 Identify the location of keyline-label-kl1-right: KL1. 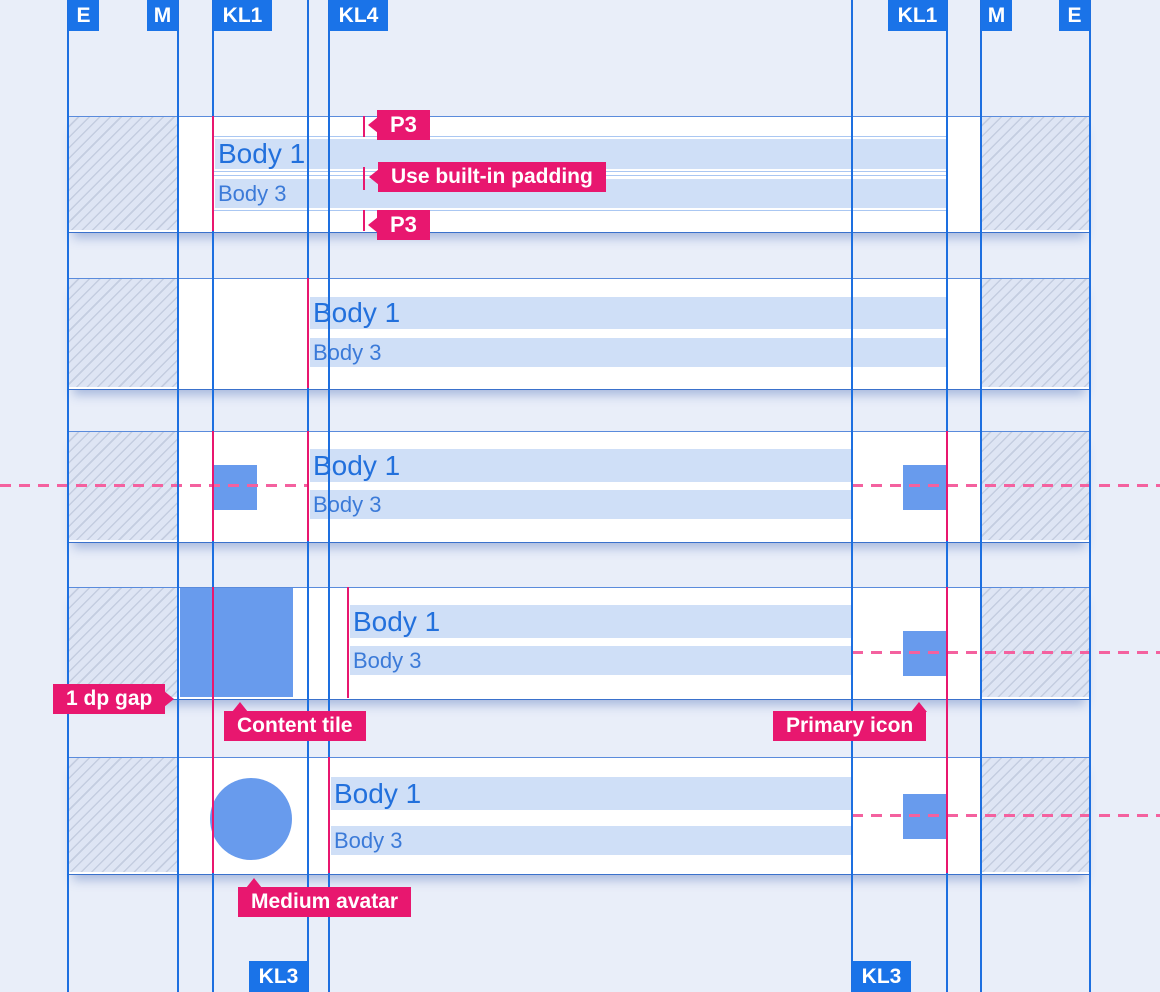
(917, 15).